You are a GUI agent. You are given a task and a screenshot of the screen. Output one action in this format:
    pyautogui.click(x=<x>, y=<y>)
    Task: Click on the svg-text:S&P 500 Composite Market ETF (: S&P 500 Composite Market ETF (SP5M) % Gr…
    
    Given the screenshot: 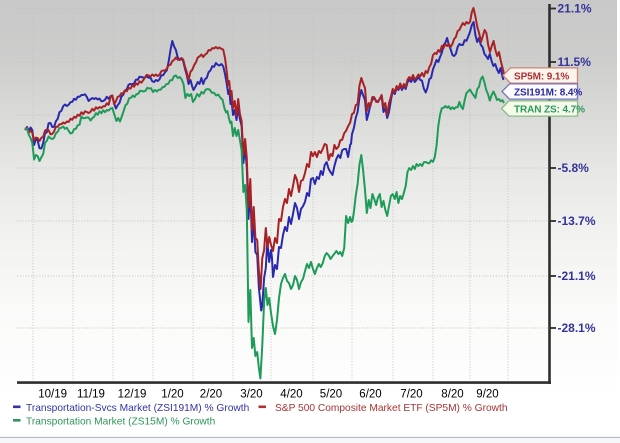 What is the action you would take?
    pyautogui.click(x=391, y=408)
    